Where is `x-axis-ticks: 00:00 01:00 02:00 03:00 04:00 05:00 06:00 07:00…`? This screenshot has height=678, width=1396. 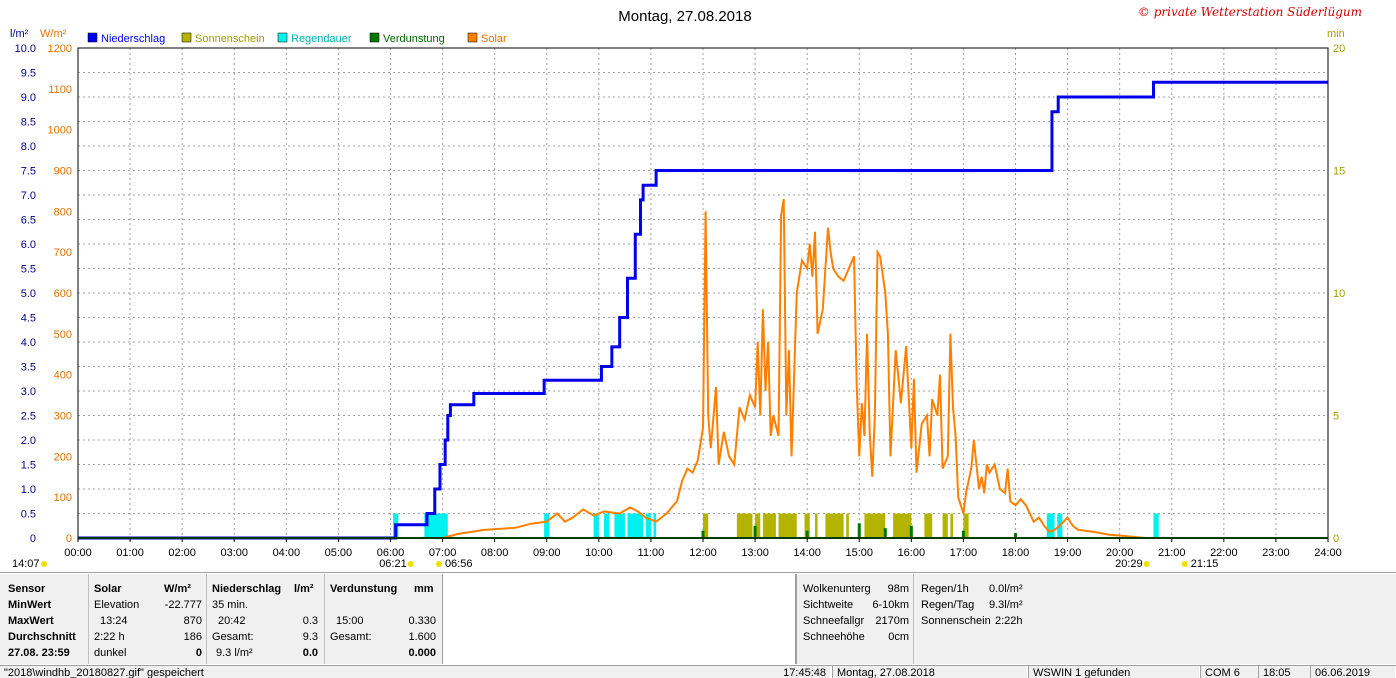
x-axis-ticks: 00:00 01:00 02:00 03:00 04:00 05:00 06:00 07:00… is located at coordinates (703, 548).